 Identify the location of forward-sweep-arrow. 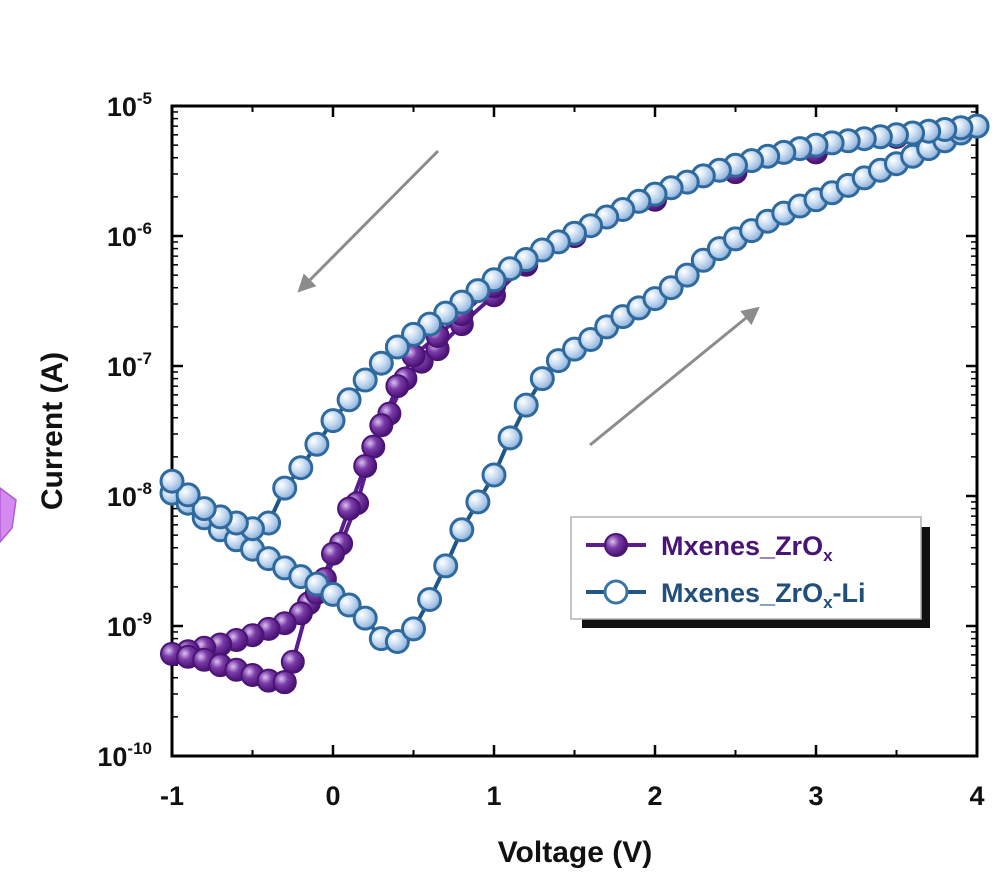
(674, 376).